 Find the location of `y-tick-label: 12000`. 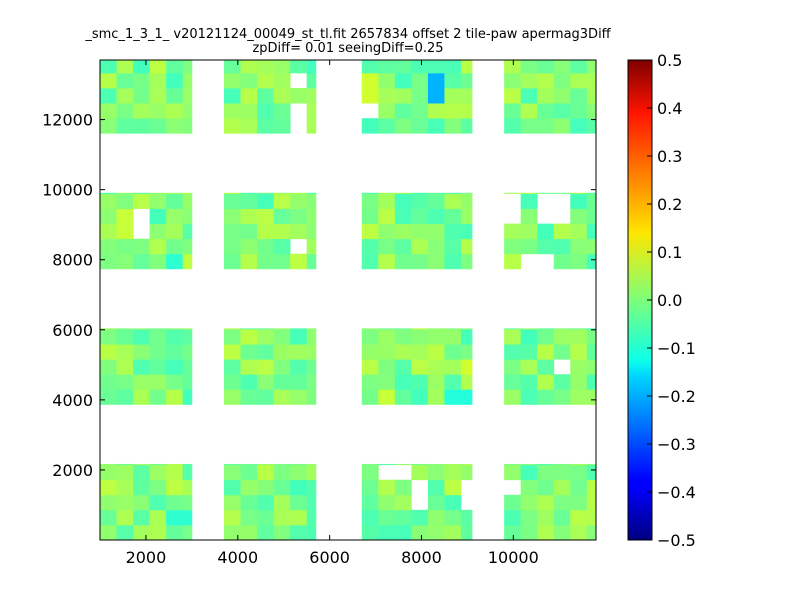

y-tick-label: 12000 is located at coordinates (67, 120).